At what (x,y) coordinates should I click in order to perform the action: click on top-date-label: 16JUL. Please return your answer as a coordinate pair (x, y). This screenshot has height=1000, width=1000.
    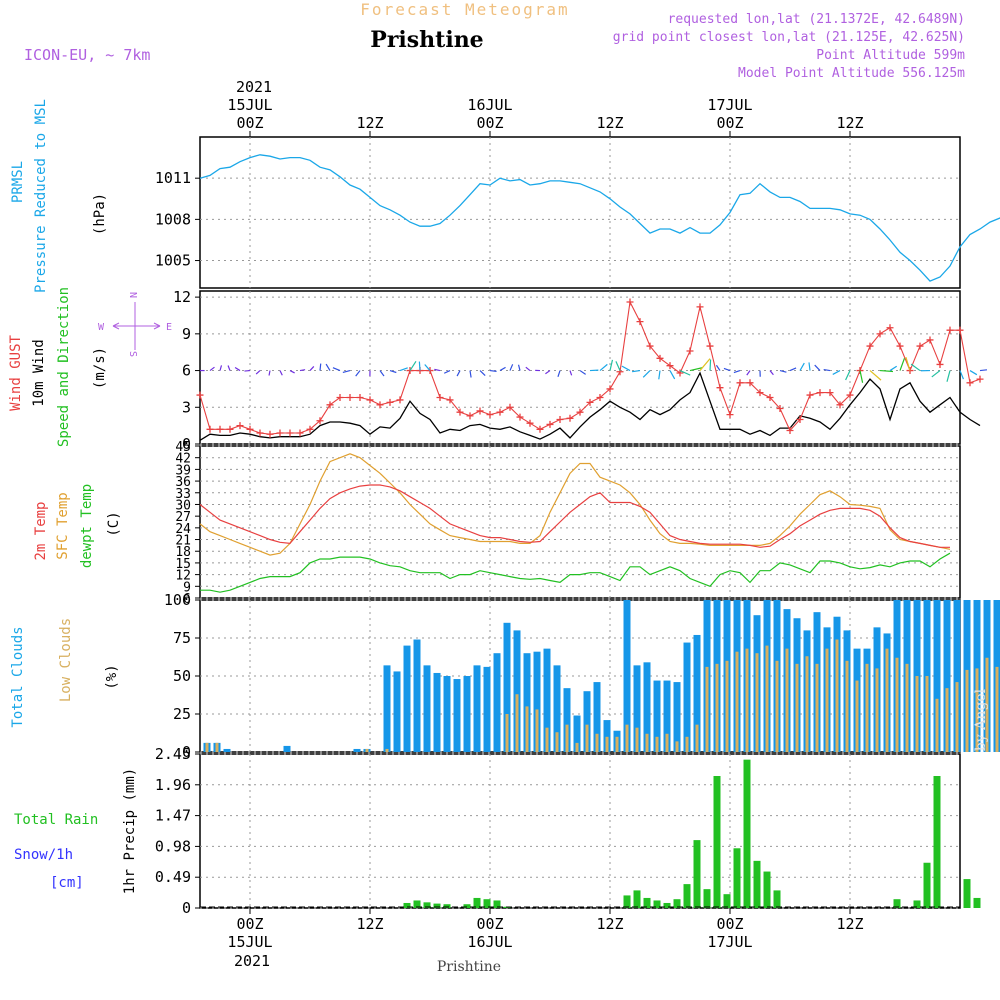
    Looking at the image, I should click on (489, 105).